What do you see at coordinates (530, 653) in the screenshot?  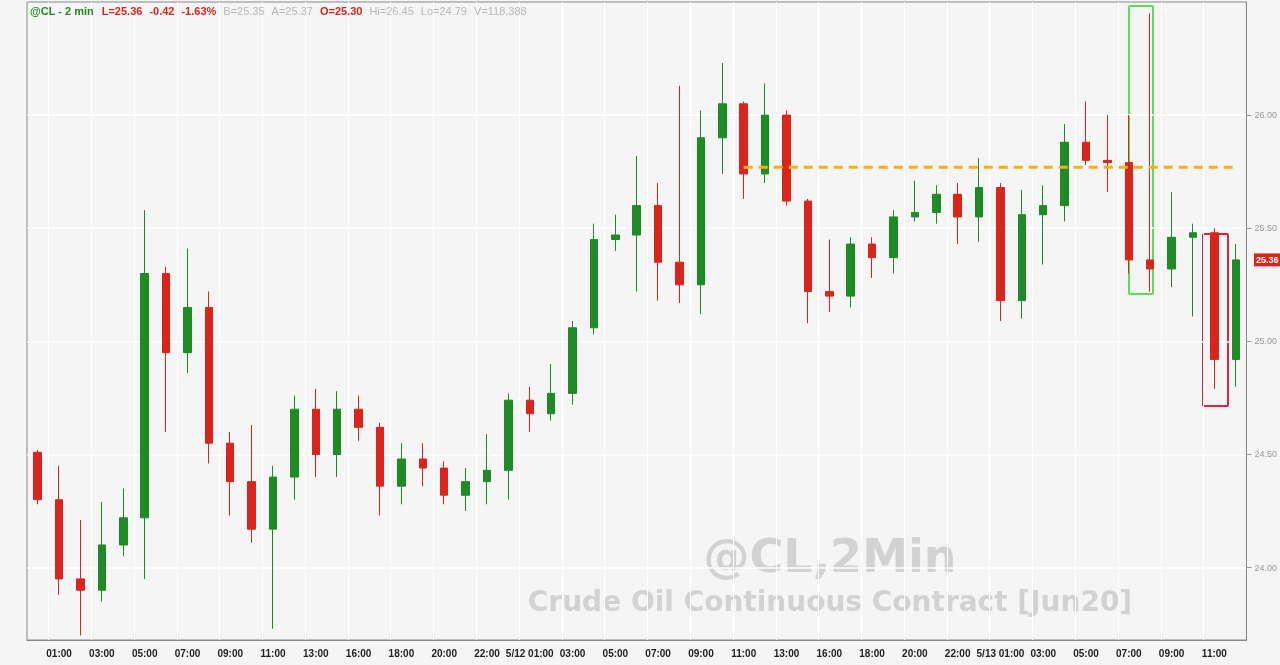 I see `x-tick-label: 5/12 01:00` at bounding box center [530, 653].